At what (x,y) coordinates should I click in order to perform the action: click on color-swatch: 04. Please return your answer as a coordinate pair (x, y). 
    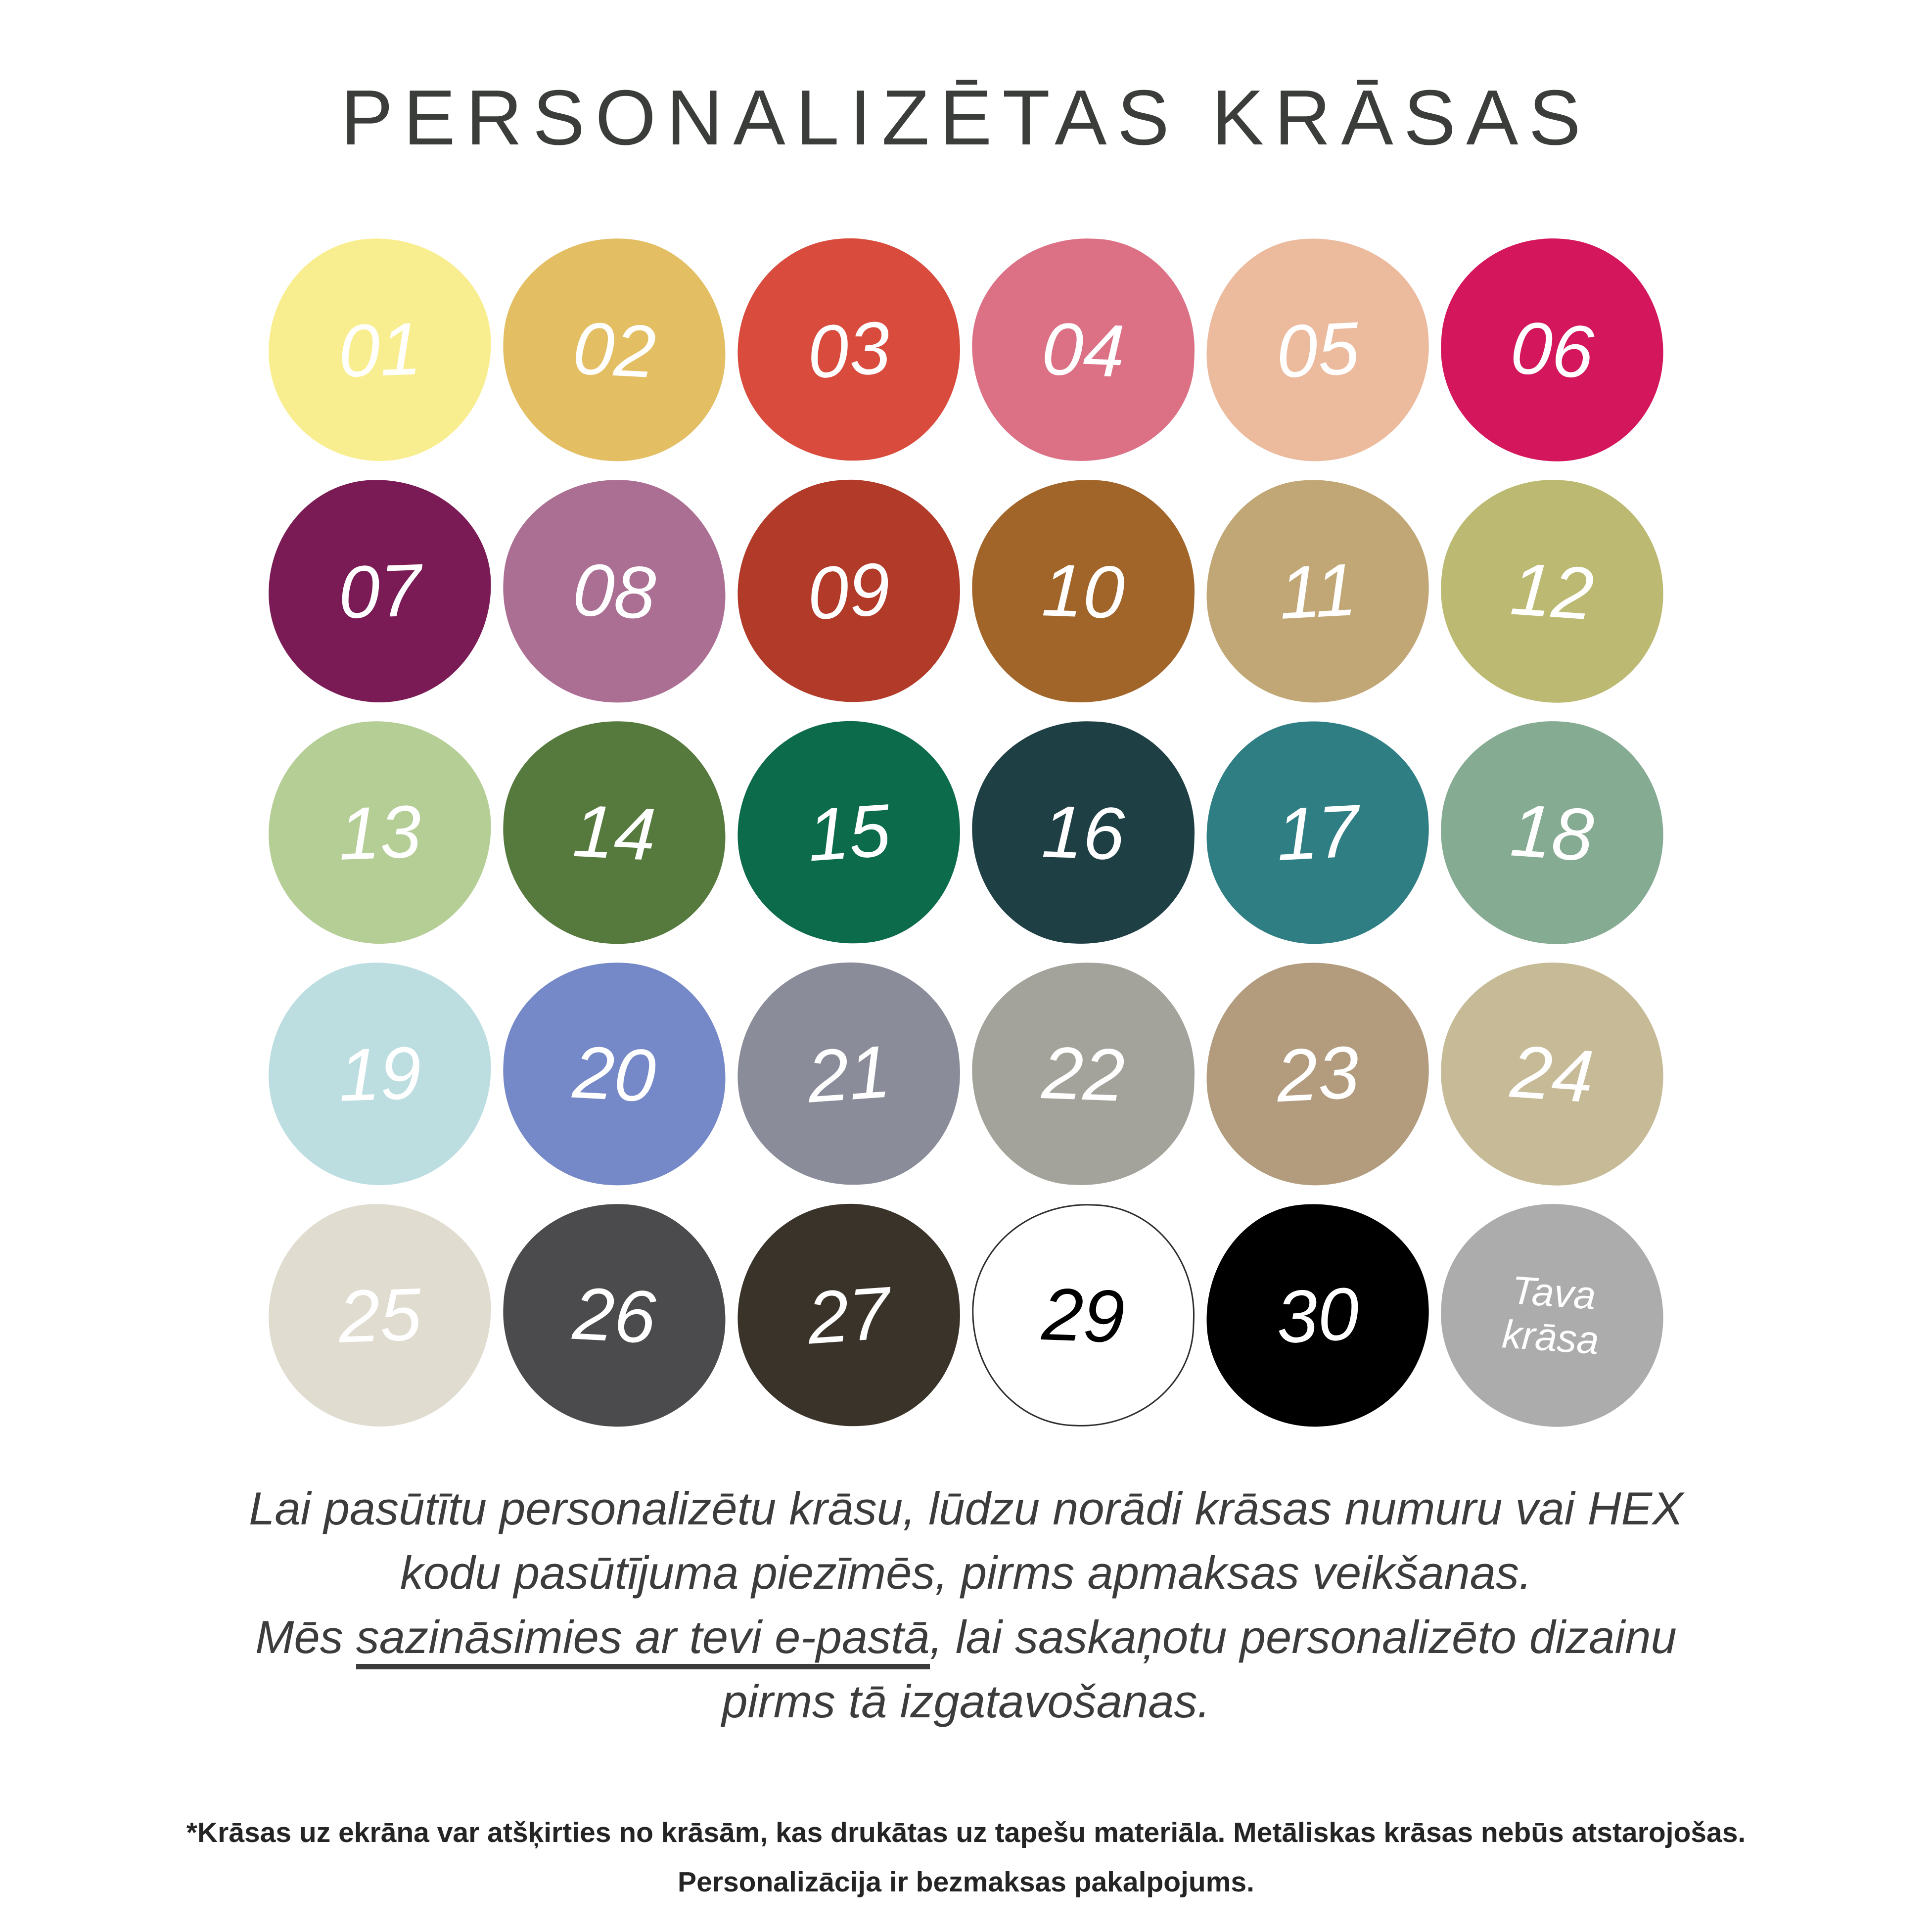
    Looking at the image, I should click on (1083, 349).